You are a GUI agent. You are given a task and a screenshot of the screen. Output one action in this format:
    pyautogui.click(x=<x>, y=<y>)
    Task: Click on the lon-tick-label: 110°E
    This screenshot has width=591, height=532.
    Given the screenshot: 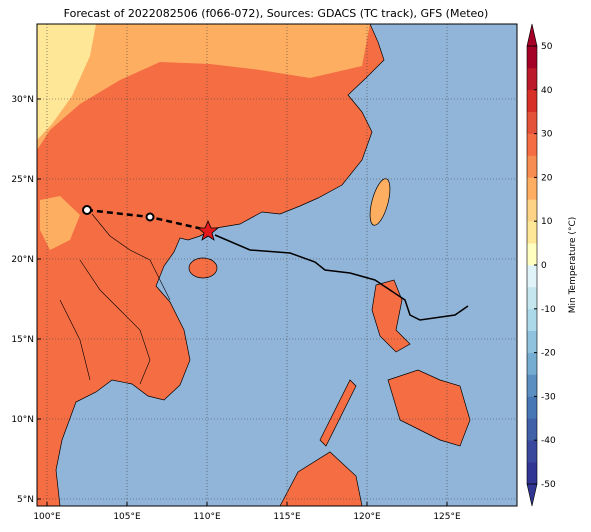 What is the action you would take?
    pyautogui.click(x=207, y=517)
    